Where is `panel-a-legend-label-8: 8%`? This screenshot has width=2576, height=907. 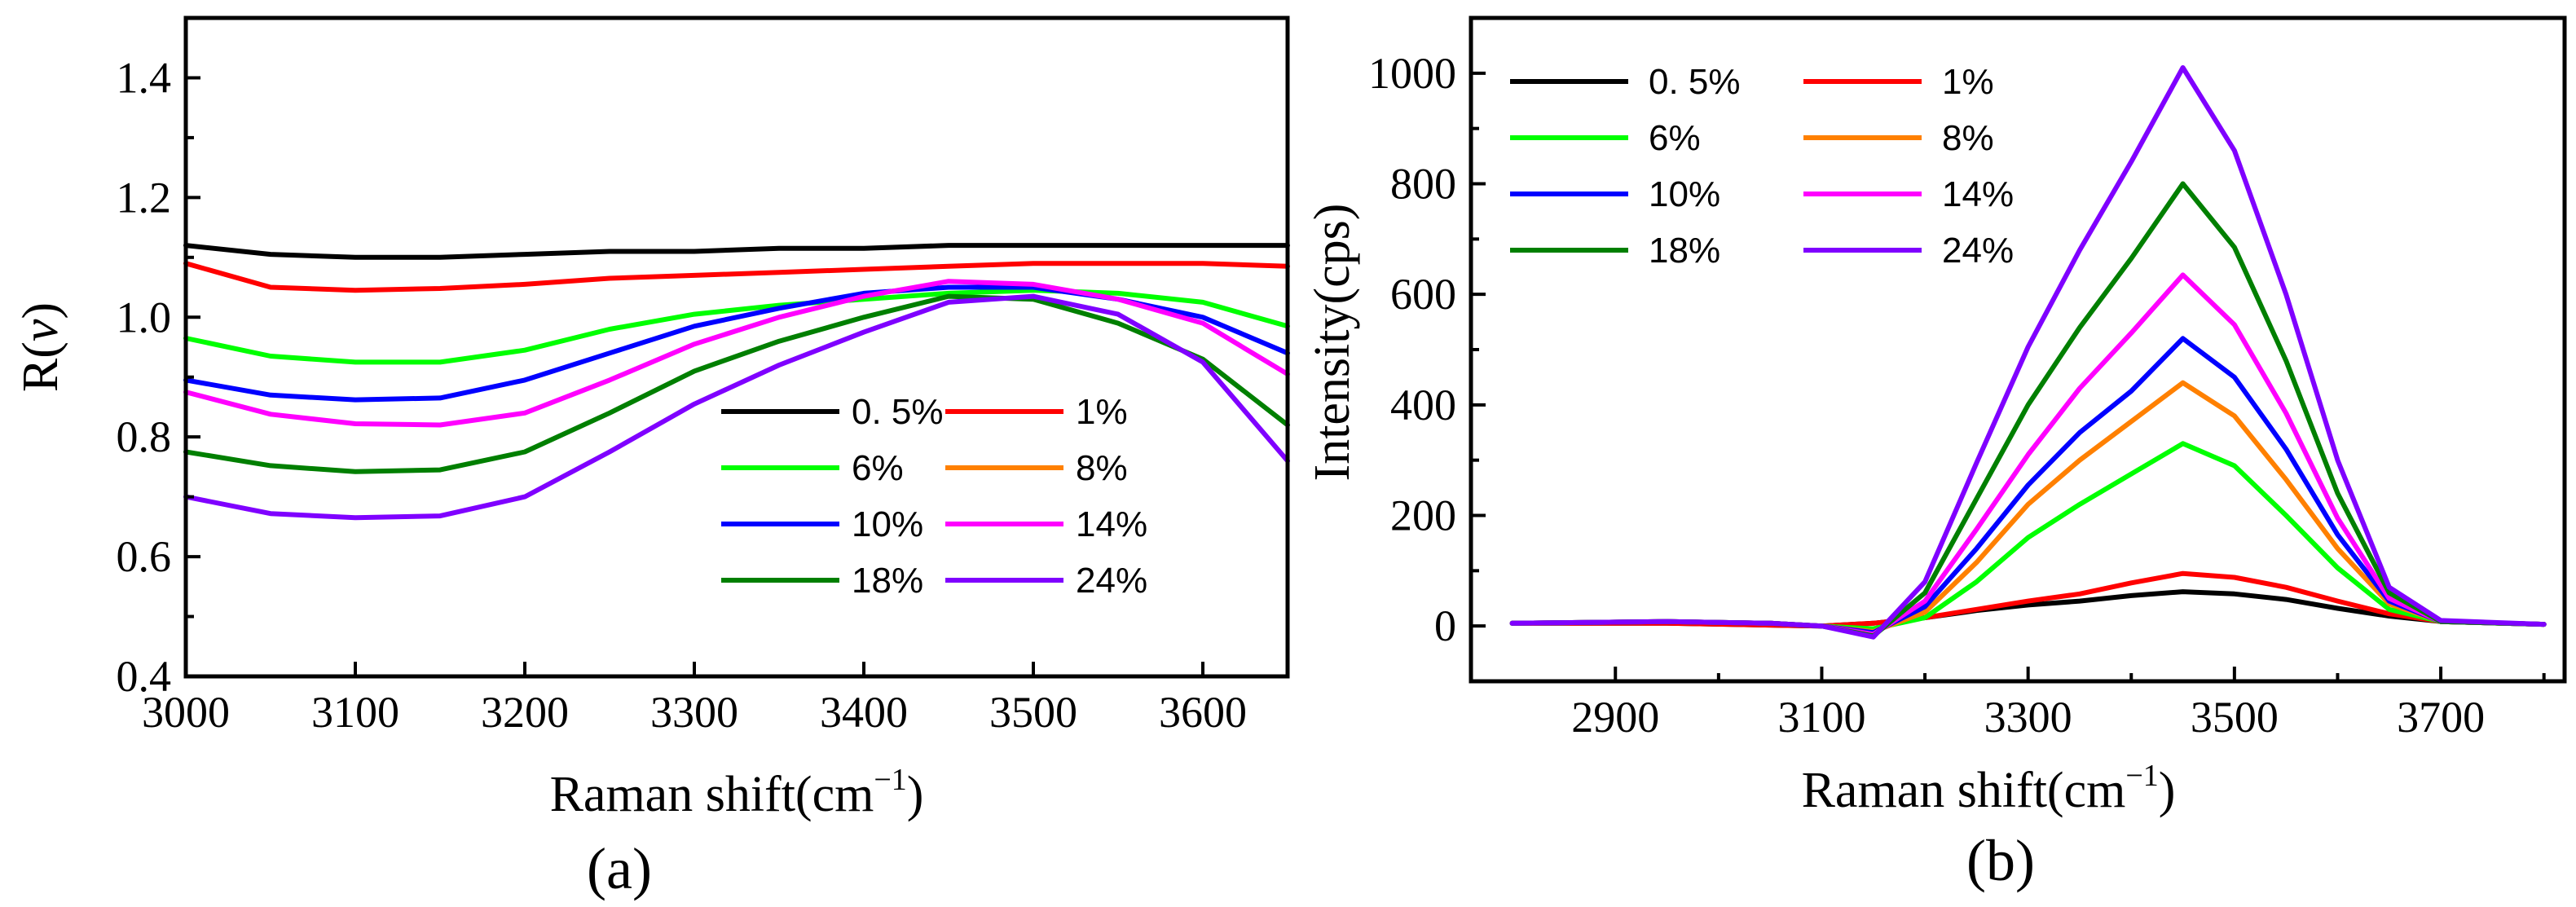
panel-a-legend-label-8: 8% is located at coordinates (1102, 468).